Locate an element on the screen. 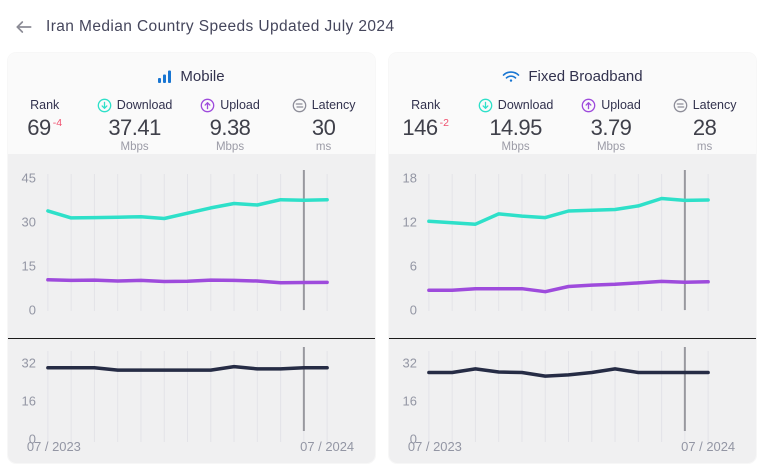  upload-value: 3.79 is located at coordinates (611, 127).